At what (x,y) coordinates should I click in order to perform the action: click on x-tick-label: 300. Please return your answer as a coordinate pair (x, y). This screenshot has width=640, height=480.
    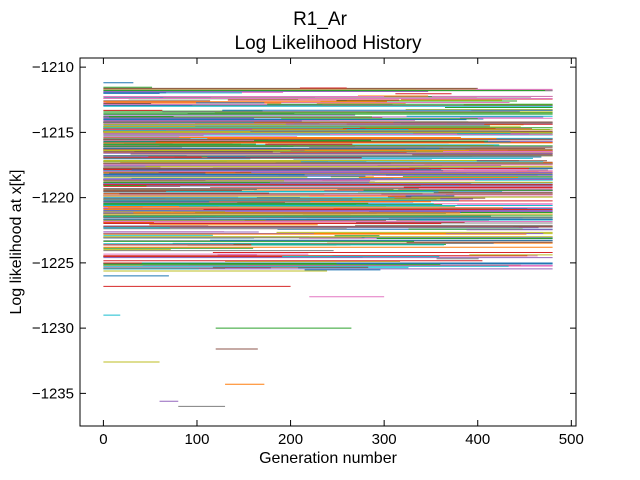
    Looking at the image, I should click on (384, 439).